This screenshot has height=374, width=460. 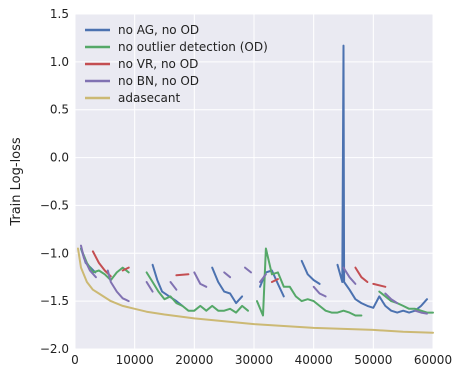 What do you see at coordinates (149, 98) in the screenshot?
I see `legend-label: adasecant` at bounding box center [149, 98].